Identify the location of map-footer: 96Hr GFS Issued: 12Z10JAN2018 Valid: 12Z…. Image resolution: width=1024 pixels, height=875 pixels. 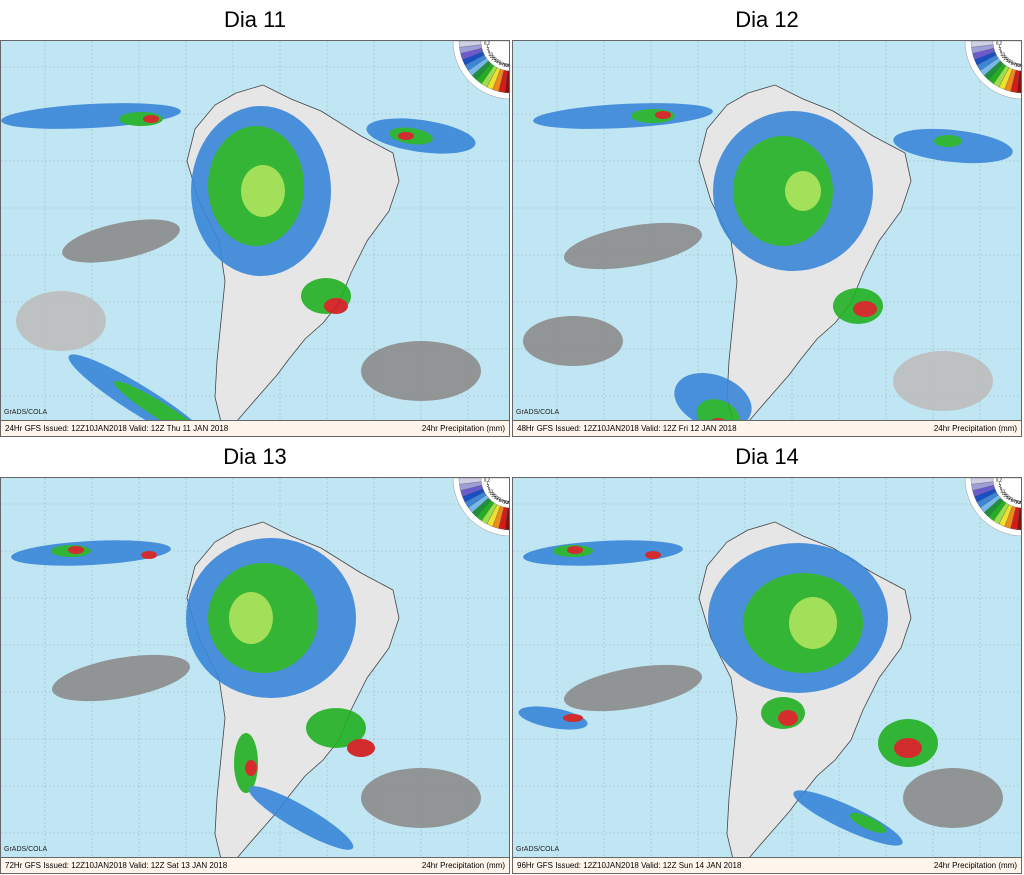
(767, 866).